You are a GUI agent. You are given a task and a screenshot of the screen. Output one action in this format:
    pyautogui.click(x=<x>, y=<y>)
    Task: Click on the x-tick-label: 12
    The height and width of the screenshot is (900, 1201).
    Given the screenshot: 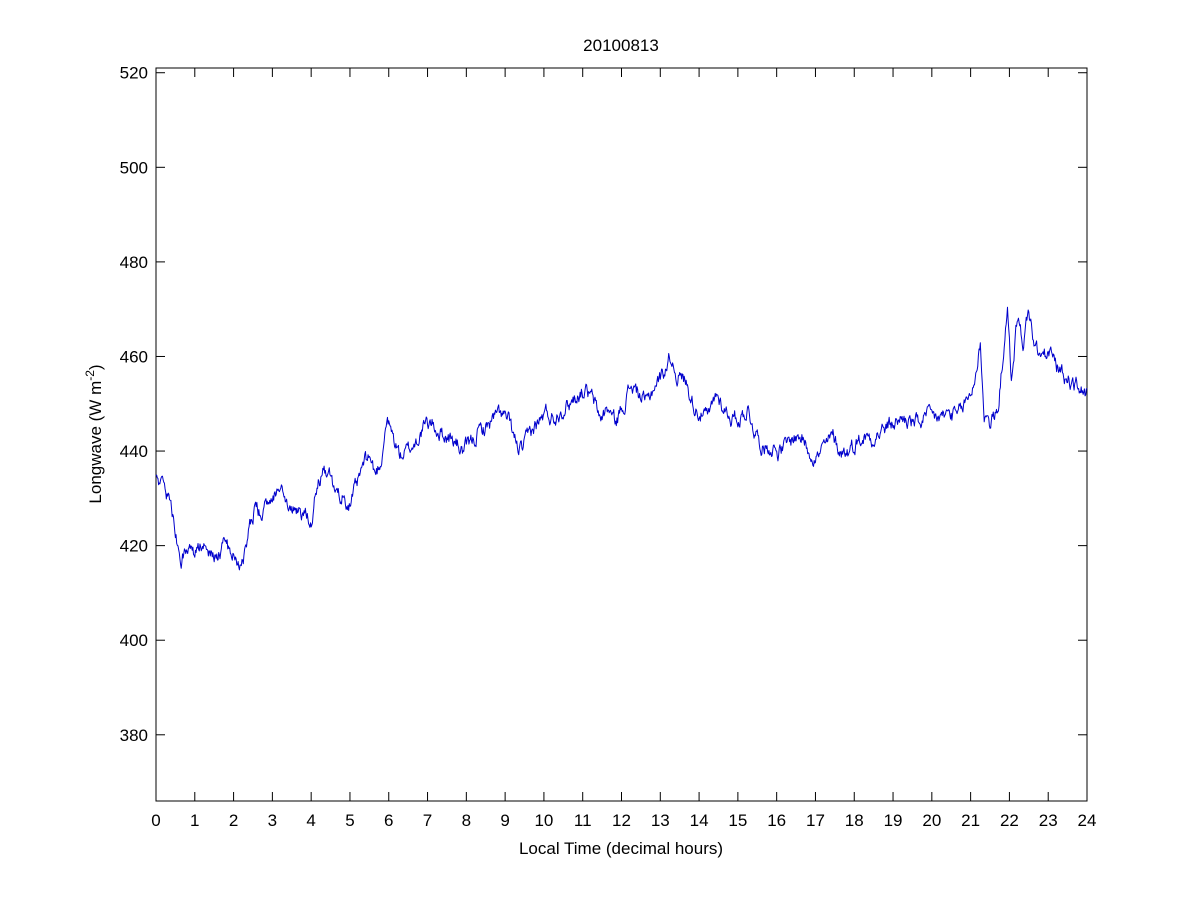 What is the action you would take?
    pyautogui.click(x=621, y=820)
    